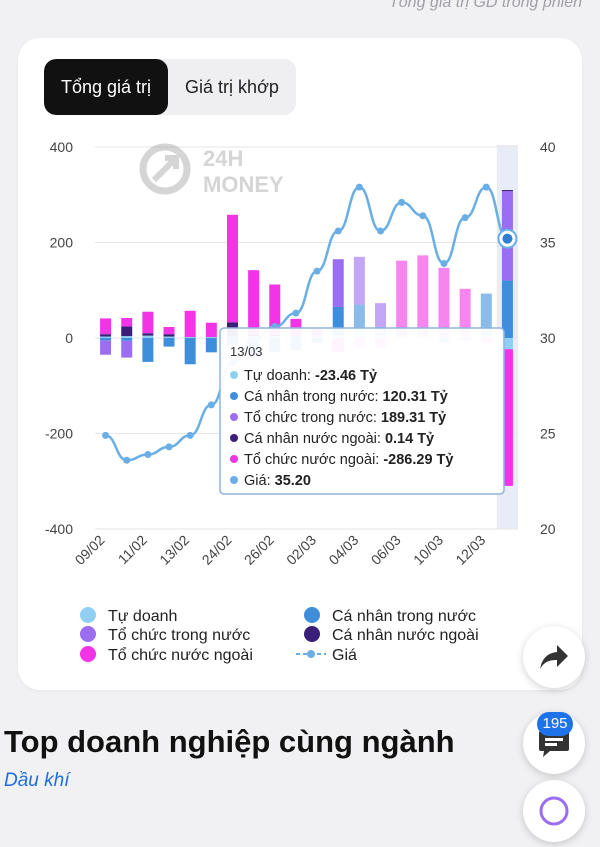 The height and width of the screenshot is (847, 600). What do you see at coordinates (69, 338) in the screenshot?
I see `y-left-tick-label: 0` at bounding box center [69, 338].